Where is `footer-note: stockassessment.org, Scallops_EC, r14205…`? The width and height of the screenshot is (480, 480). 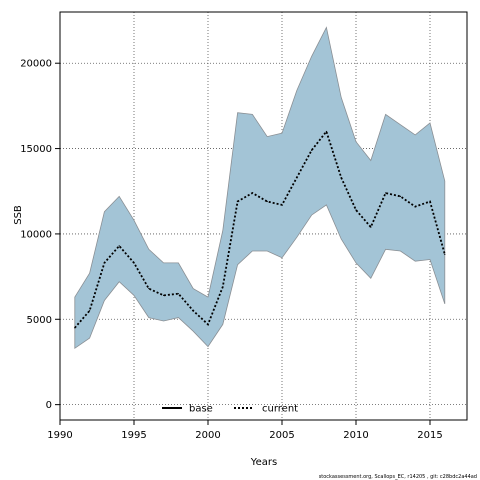 footer-note: stockassessment.org, Scallops_EC, r14205… is located at coordinates (398, 477).